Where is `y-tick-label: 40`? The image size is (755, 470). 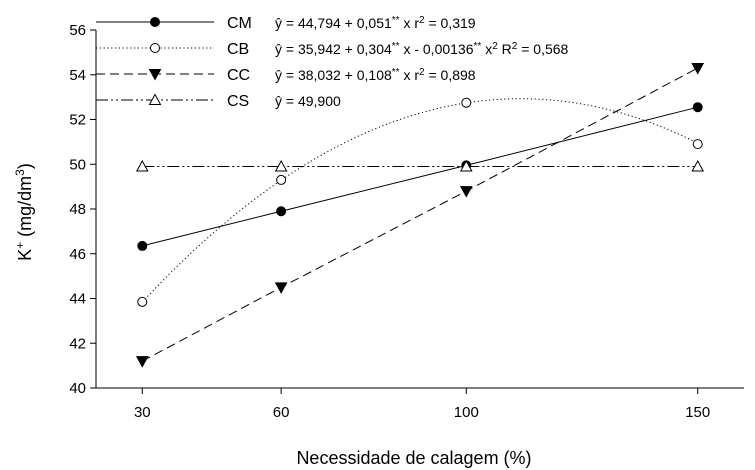
y-tick-label: 40 is located at coordinates (77, 388).